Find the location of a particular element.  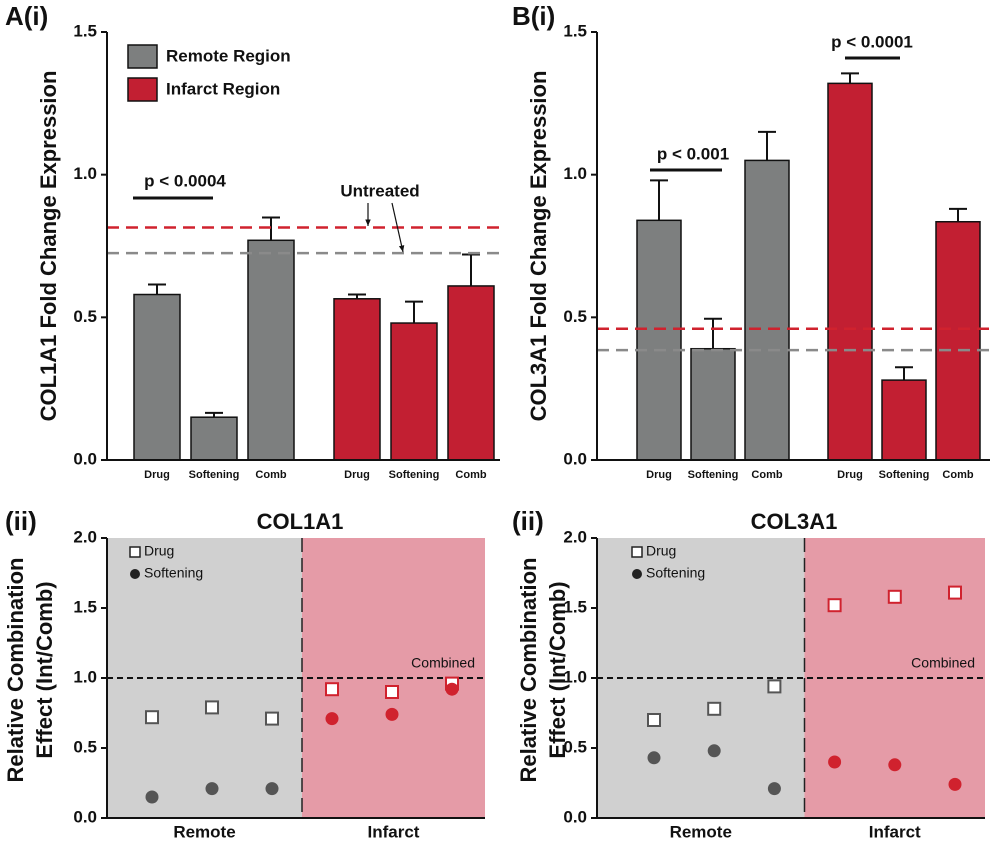

panel-label: B(i) is located at coordinates (533, 16).